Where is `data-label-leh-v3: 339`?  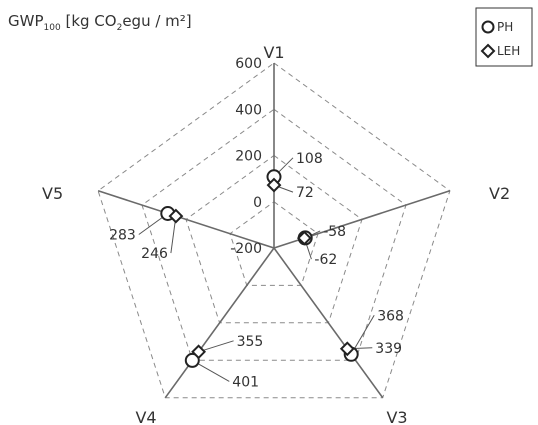
data-label-leh-v3: 339 is located at coordinates (388, 349).